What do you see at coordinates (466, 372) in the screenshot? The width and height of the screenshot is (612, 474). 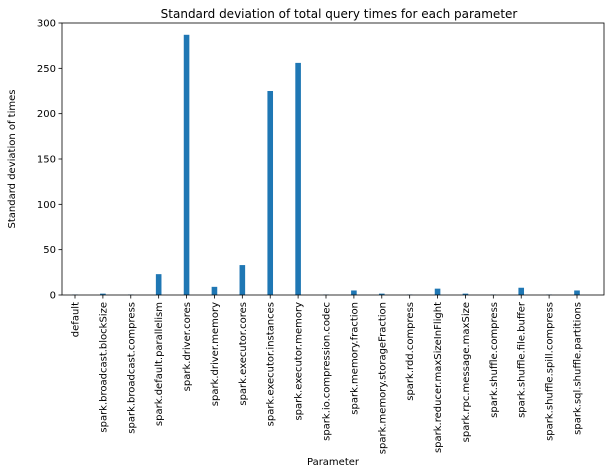 I see `x-tick-label-spark.rpc.message.maxSize: spark.rpc.message.maxSize` at bounding box center [466, 372].